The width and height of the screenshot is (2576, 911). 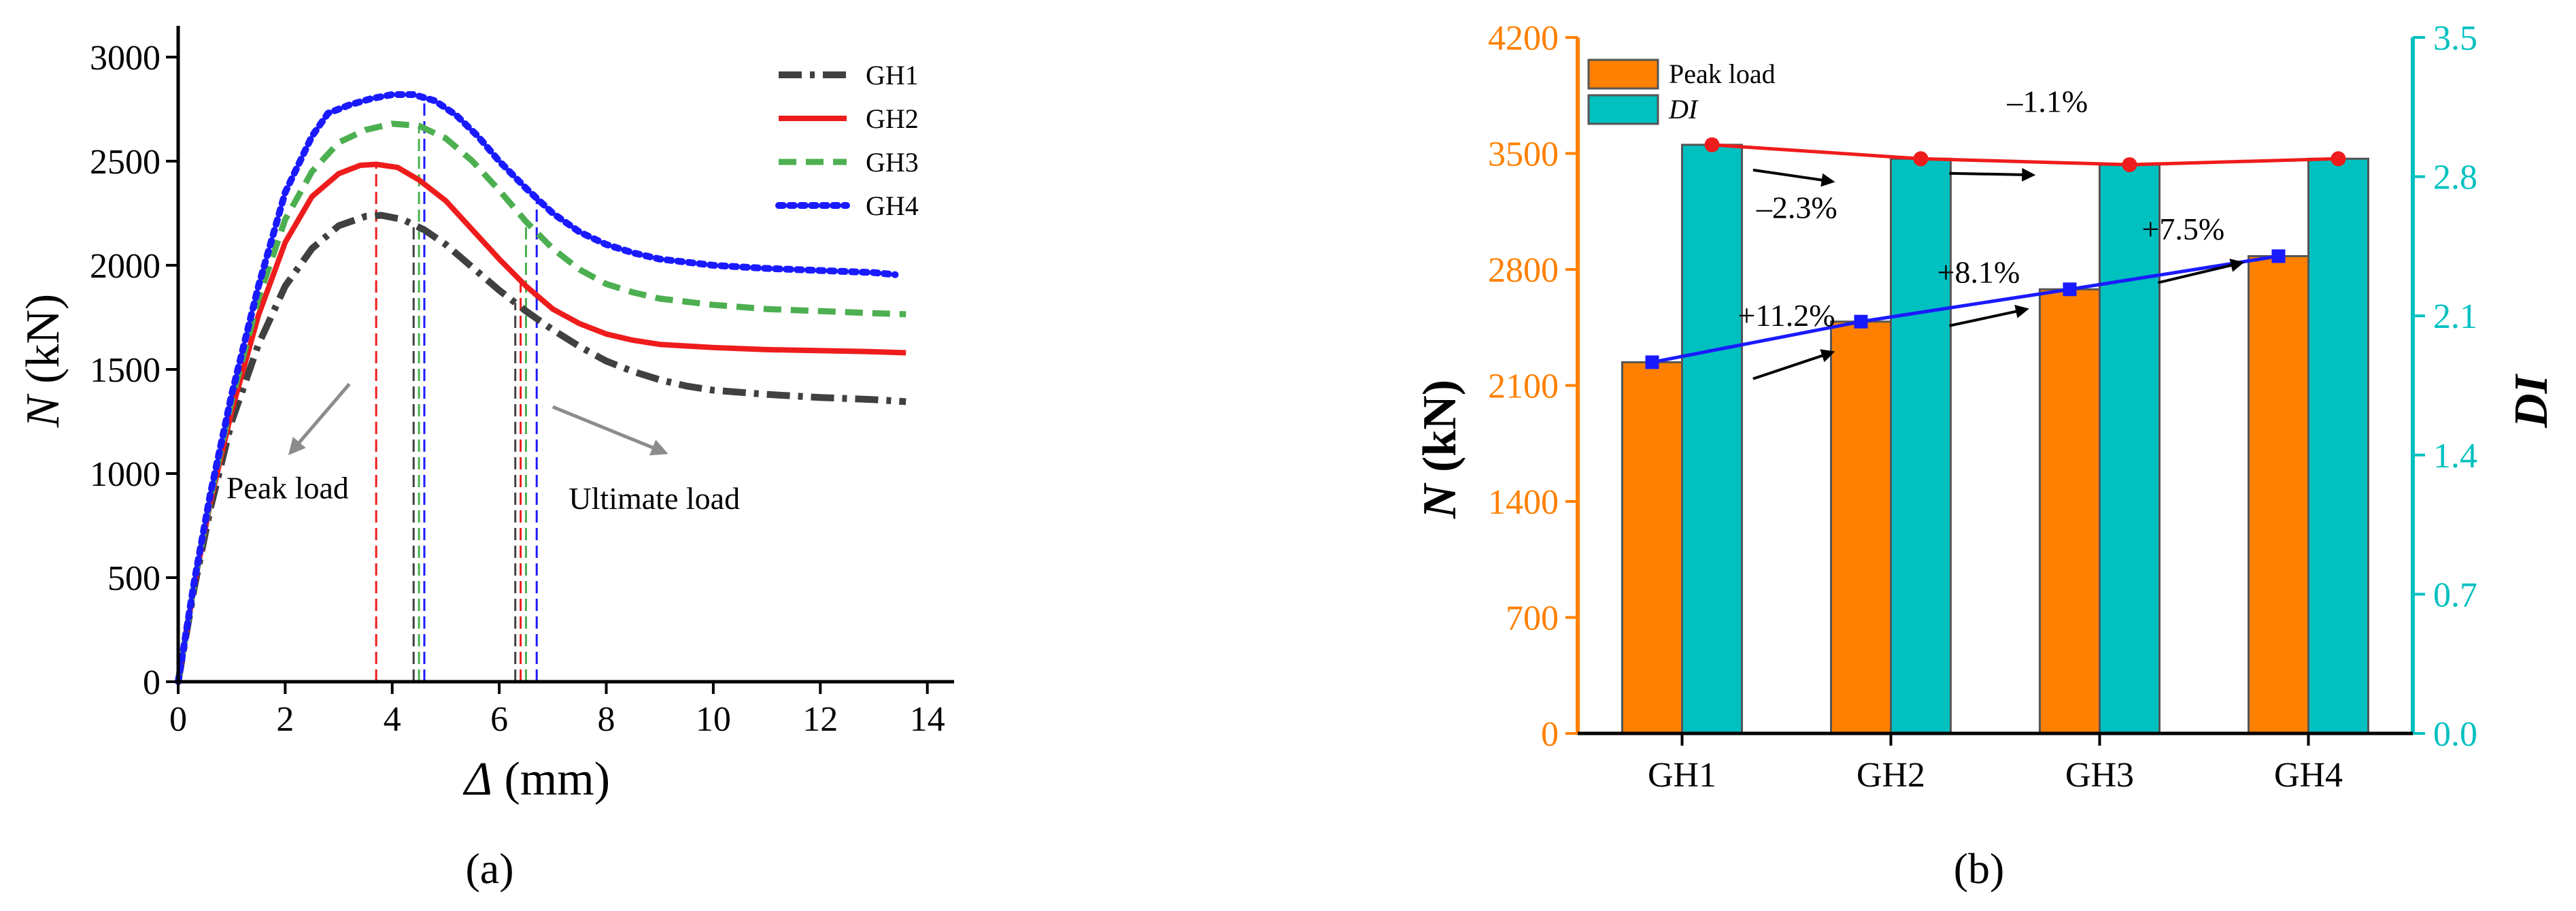 I want to click on x-tick-label-gh4: GH4, so click(x=2308, y=775).